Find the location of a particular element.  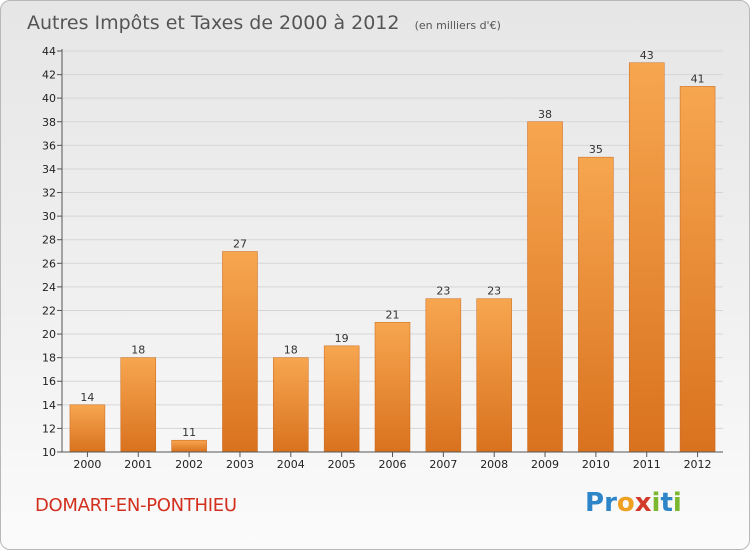

y-tick-label: 42 is located at coordinates (49, 75).